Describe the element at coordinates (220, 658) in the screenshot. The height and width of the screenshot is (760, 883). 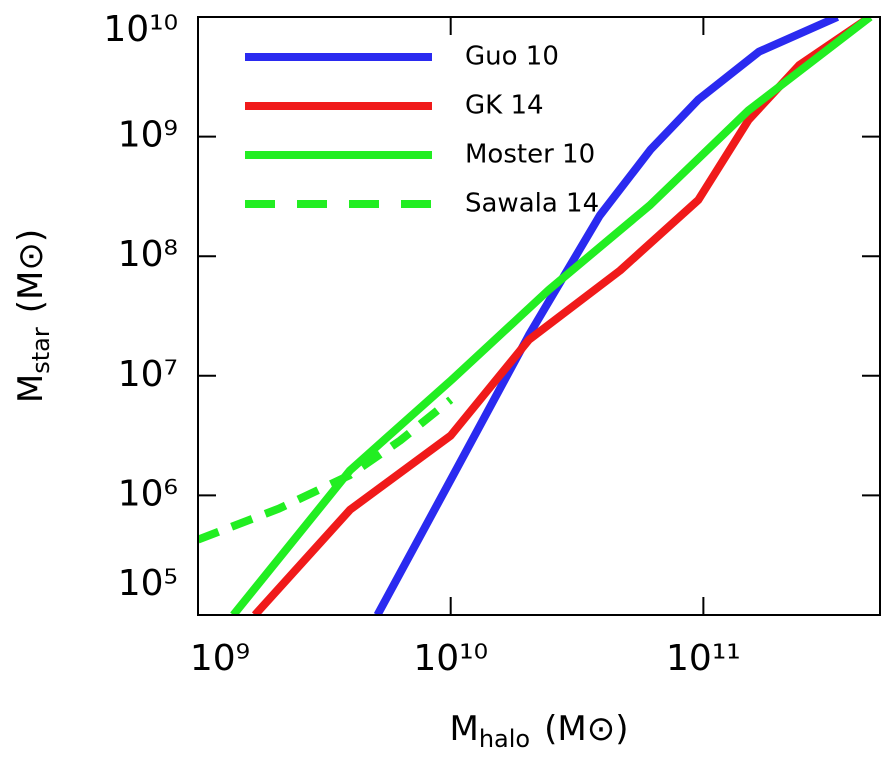
I see `x-tick-label: 10⁹` at that location.